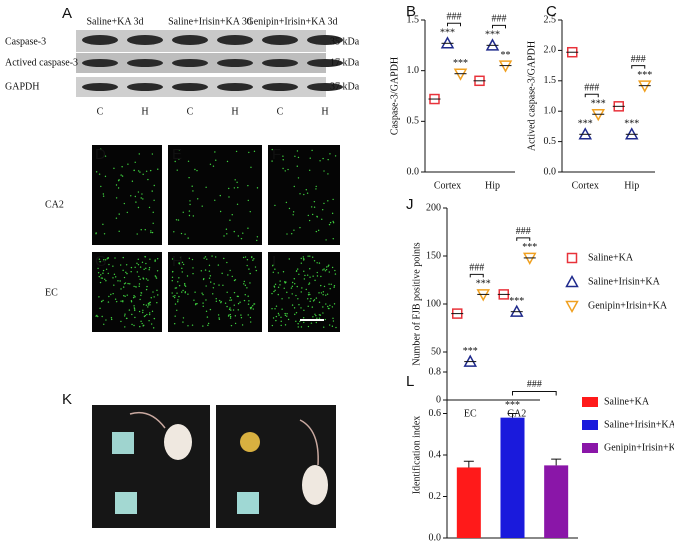 Image resolution: width=674 pixels, height=542 pixels. Describe the element at coordinates (499, 26) in the screenshot. I see `bracket` at that location.